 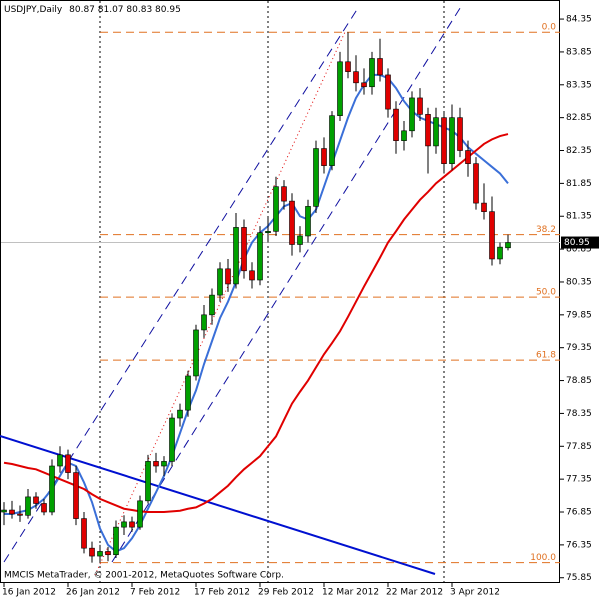 I want to click on x-tick-label: 26 Jan 2012, so click(x=93, y=593).